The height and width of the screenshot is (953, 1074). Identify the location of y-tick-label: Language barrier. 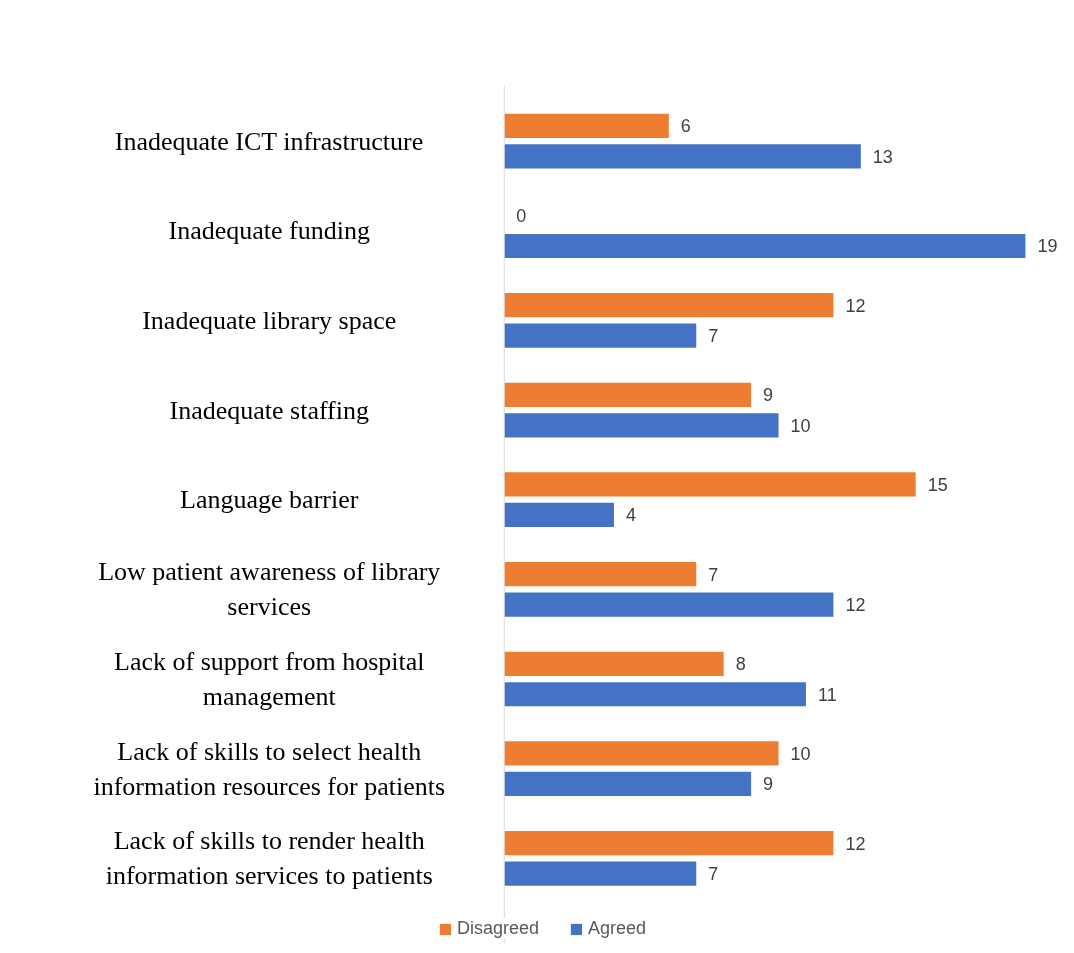
(269, 500).